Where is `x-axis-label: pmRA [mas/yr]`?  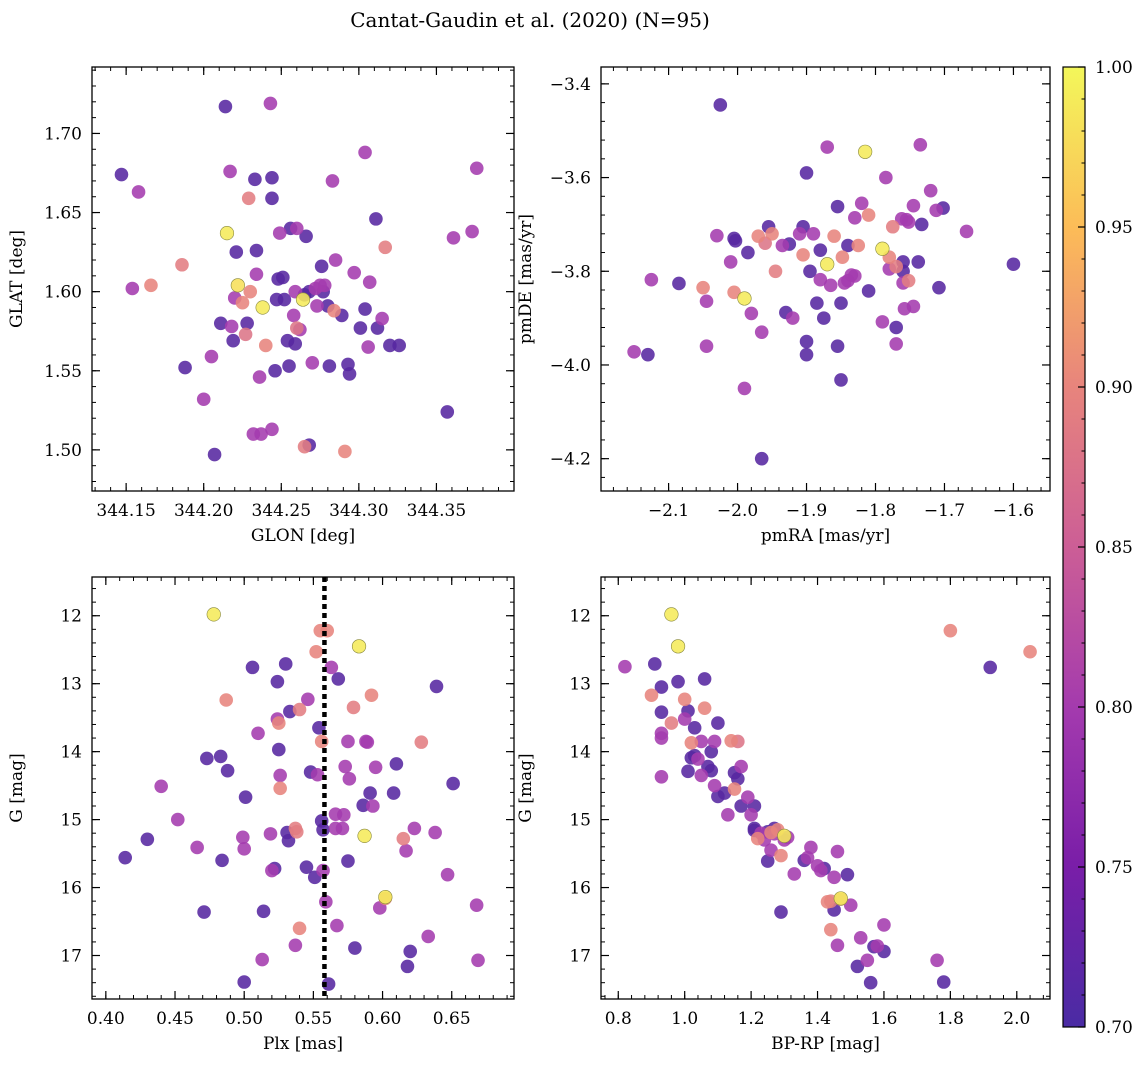
x-axis-label: pmRA [mas/yr] is located at coordinates (825, 536).